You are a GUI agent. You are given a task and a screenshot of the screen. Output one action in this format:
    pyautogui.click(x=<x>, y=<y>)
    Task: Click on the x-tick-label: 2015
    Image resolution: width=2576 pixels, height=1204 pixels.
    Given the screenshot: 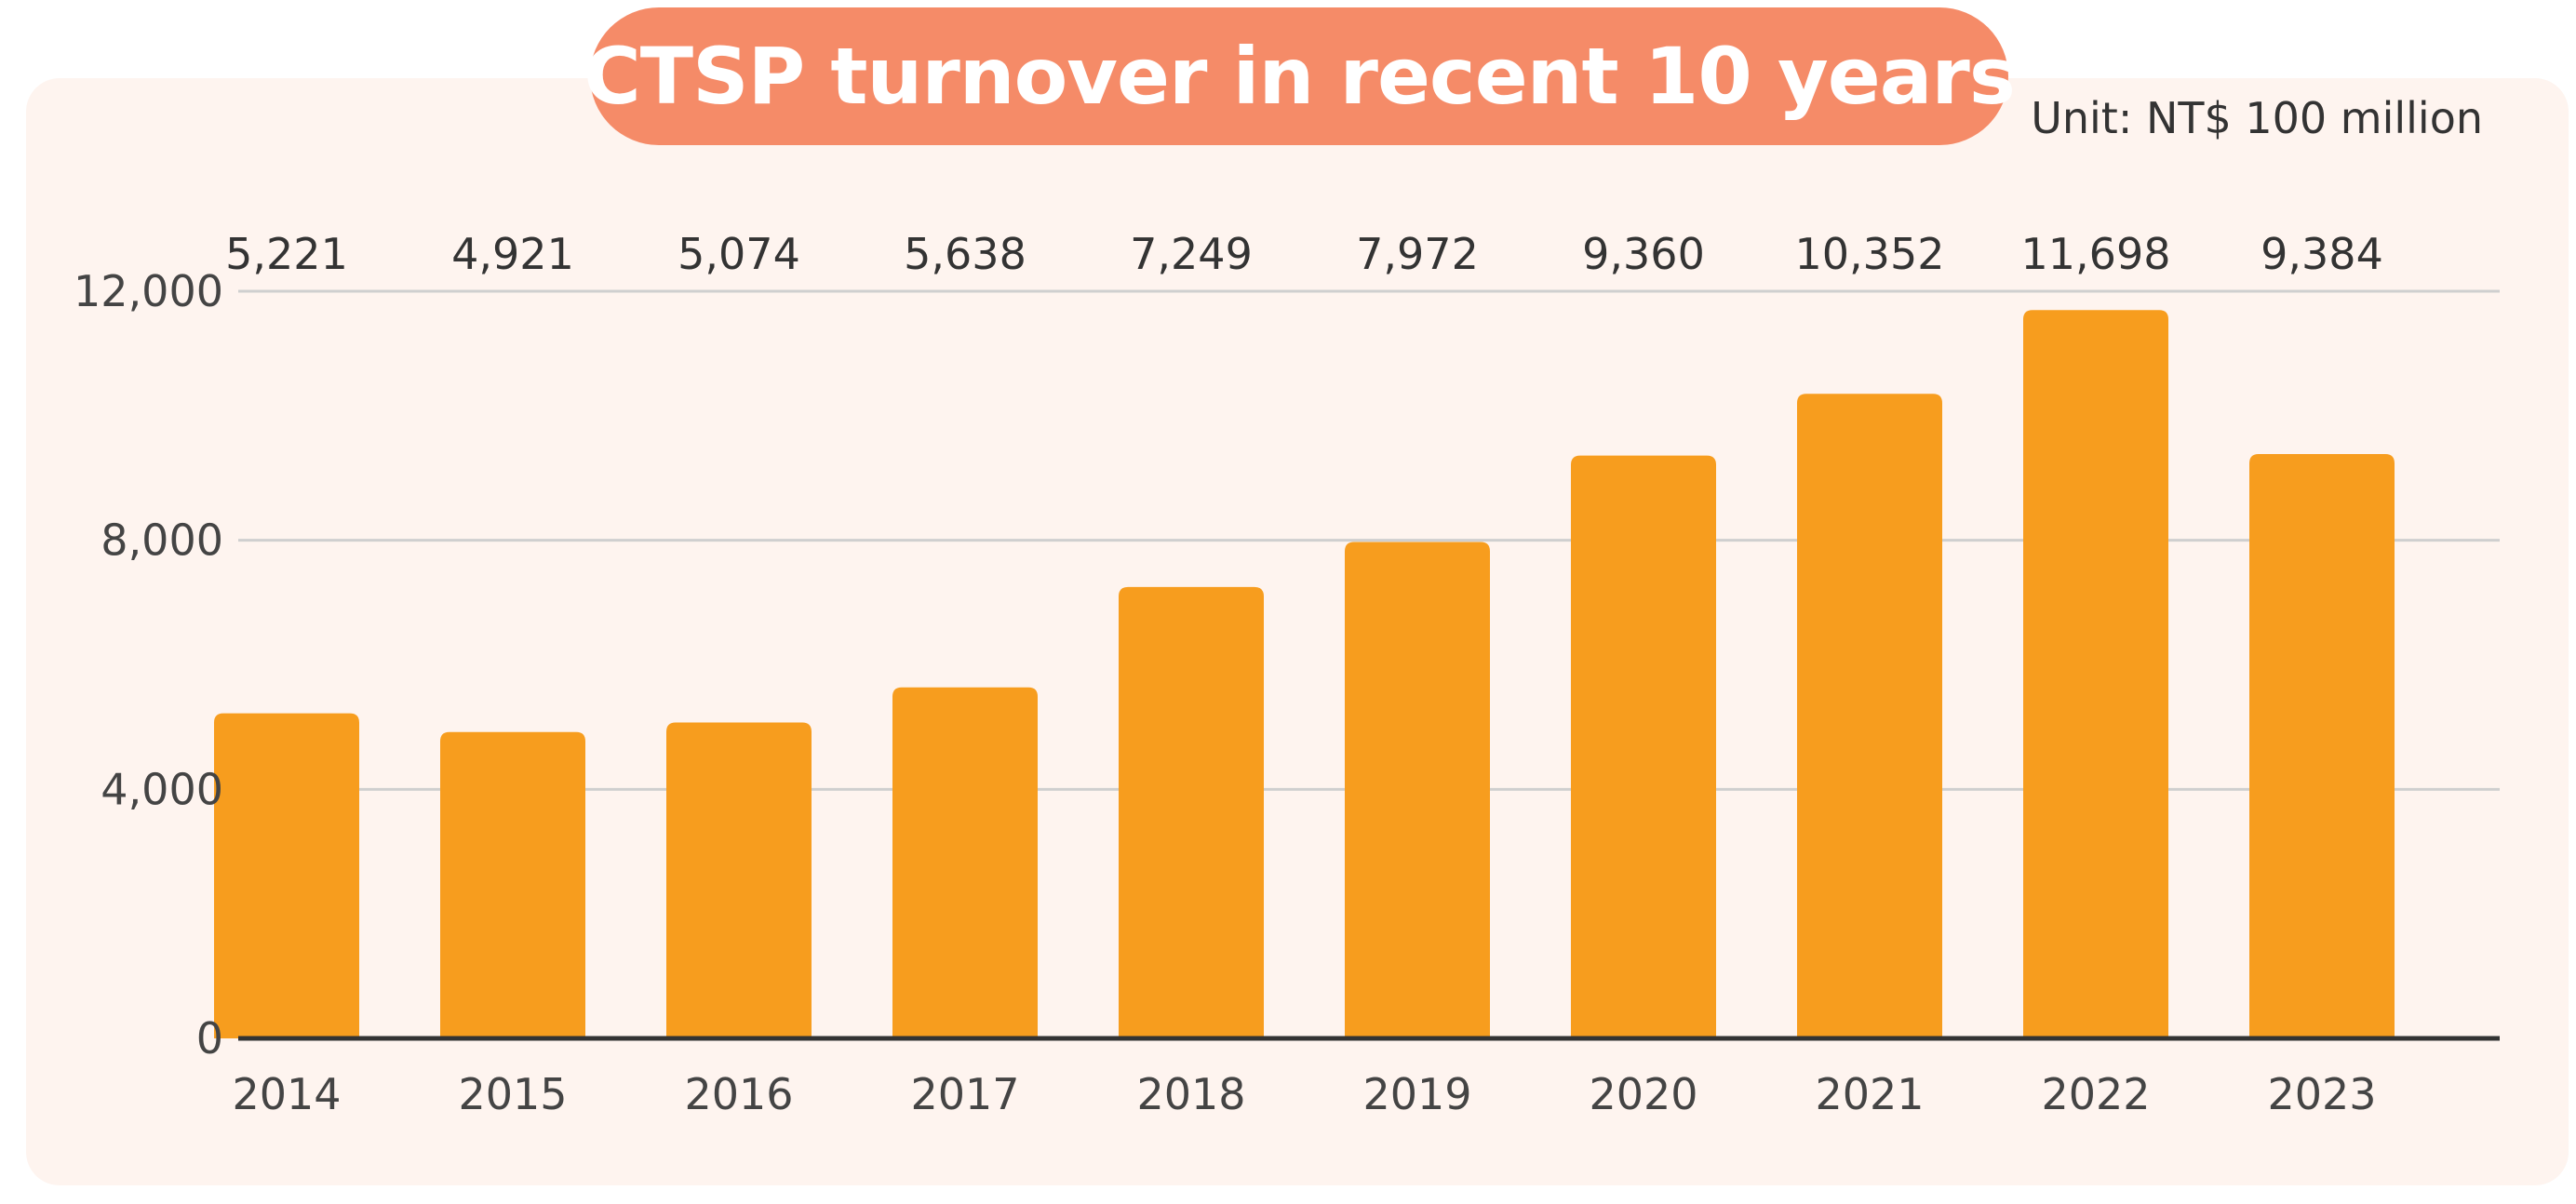 What is the action you would take?
    pyautogui.click(x=512, y=1094)
    